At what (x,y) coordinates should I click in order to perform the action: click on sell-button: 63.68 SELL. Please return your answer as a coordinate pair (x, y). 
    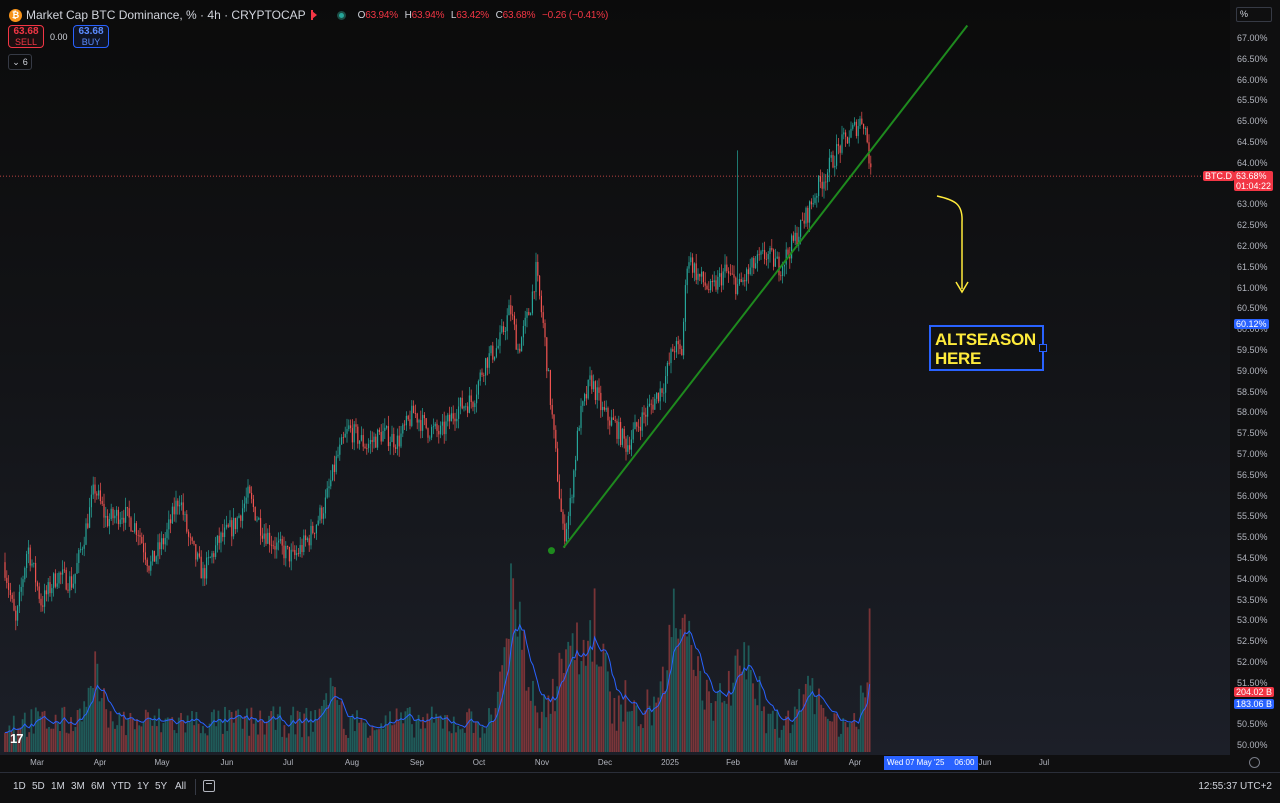
    Looking at the image, I should click on (26, 36).